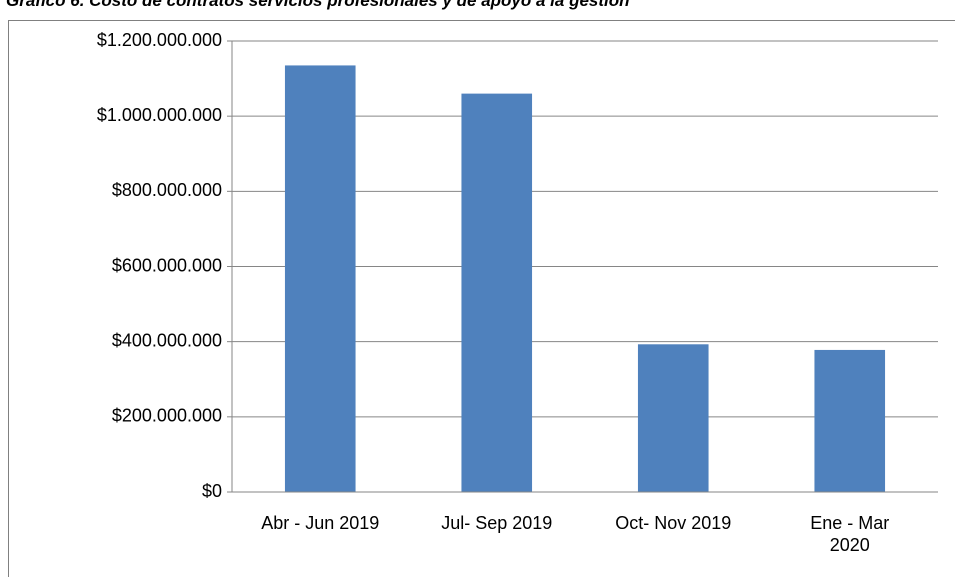  Describe the element at coordinates (167, 190) in the screenshot. I see `y-tick-label: $800.000.000` at that location.